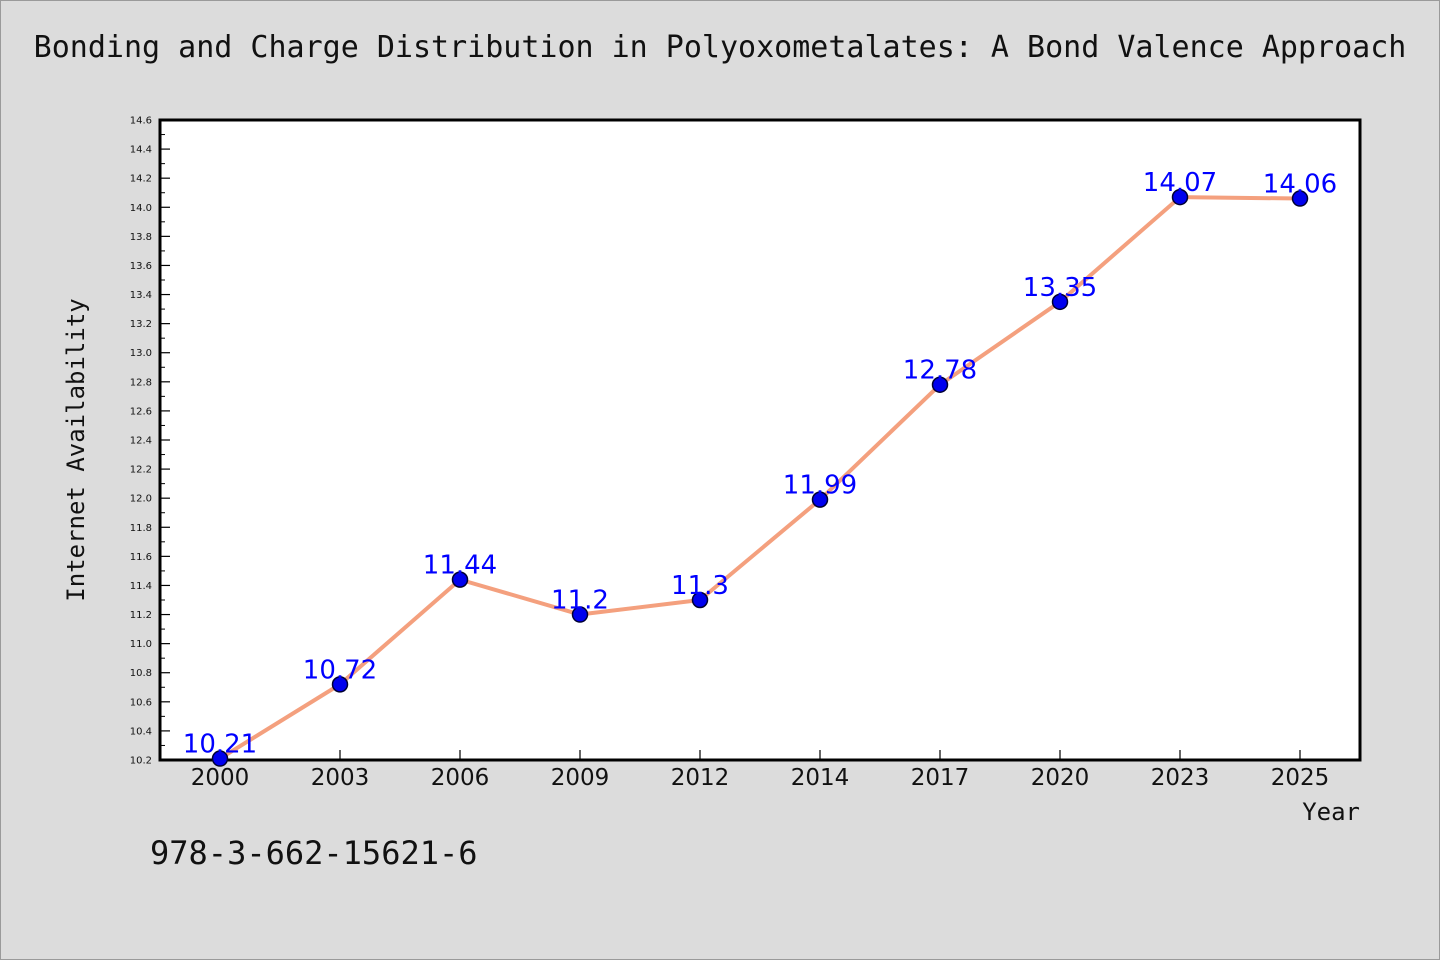  Describe the element at coordinates (820, 778) in the screenshot. I see `x-tick-label: 2014` at that location.